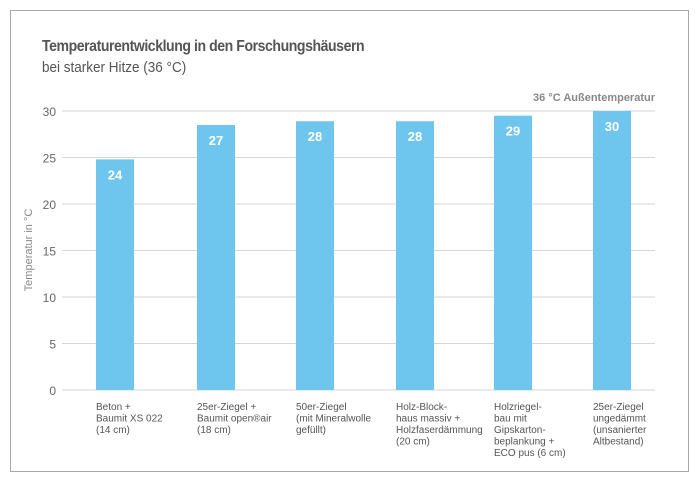 This screenshot has width=700, height=483. What do you see at coordinates (439, 430) in the screenshot?
I see `x-category-label: Holzfaserdämmung` at bounding box center [439, 430].